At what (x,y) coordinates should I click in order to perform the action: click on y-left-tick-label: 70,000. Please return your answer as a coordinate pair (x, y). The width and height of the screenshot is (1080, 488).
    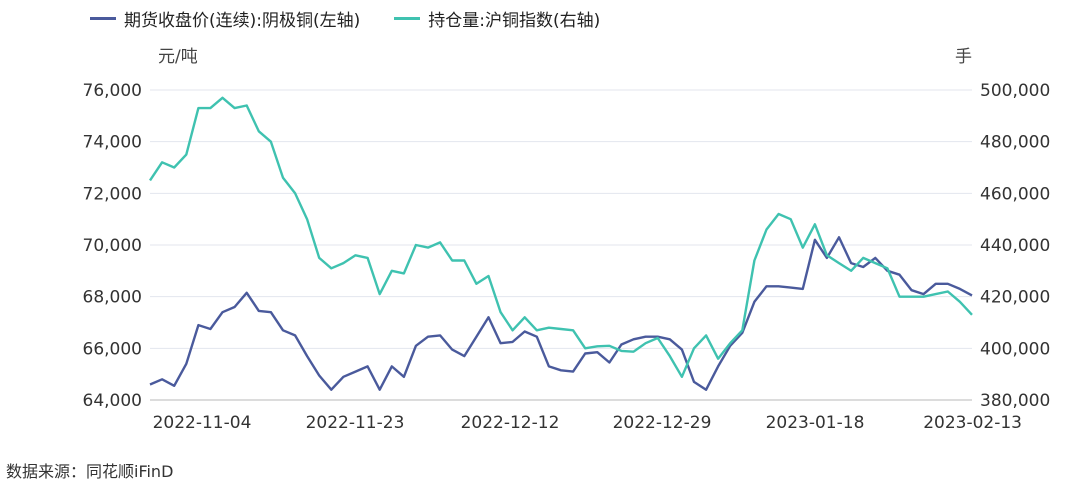
    Looking at the image, I should click on (112, 246).